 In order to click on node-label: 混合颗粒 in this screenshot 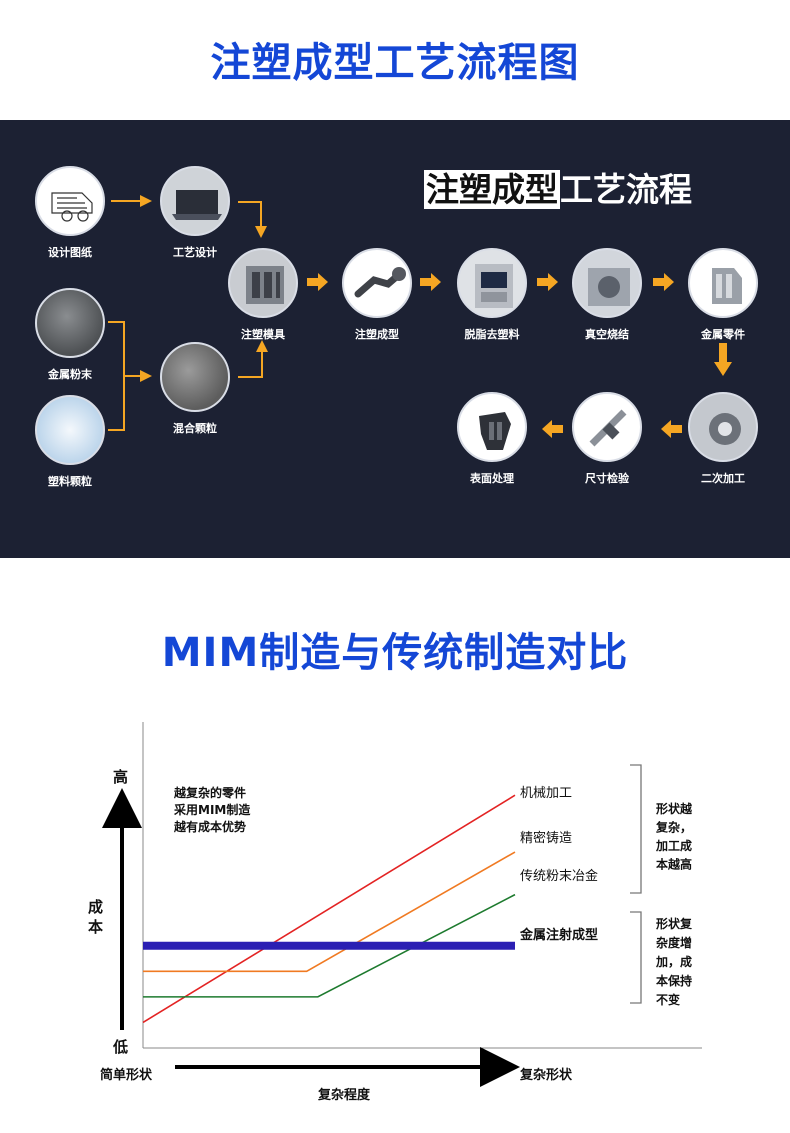, I will do `click(195, 428)`.